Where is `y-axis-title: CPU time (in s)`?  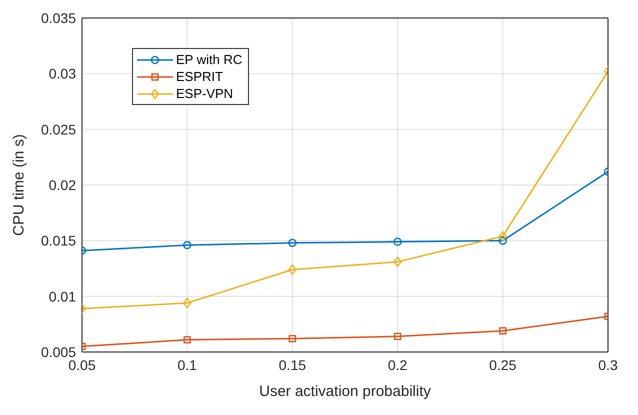
y-axis-title: CPU time (in s) is located at coordinates (19, 185).